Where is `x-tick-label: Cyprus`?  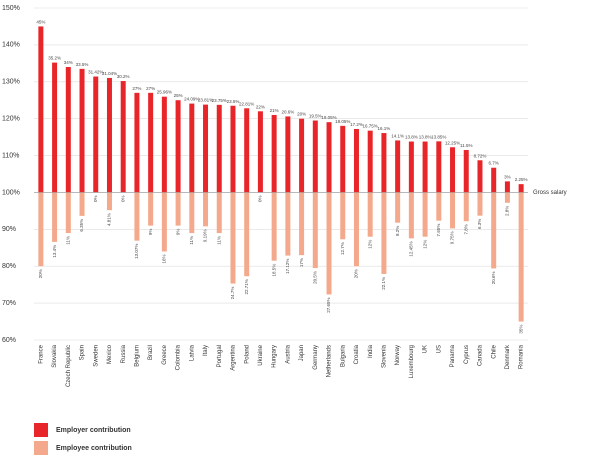 x-tick-label: Cyprus is located at coordinates (467, 354).